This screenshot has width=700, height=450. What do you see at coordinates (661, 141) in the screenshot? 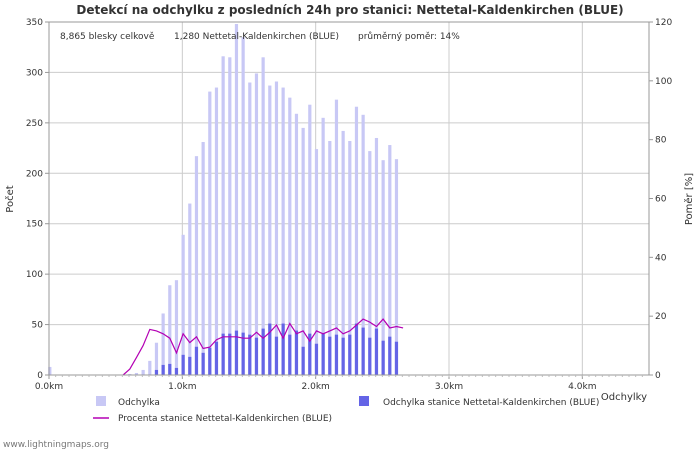
I see `y-right-tick-label: 80` at bounding box center [661, 141].